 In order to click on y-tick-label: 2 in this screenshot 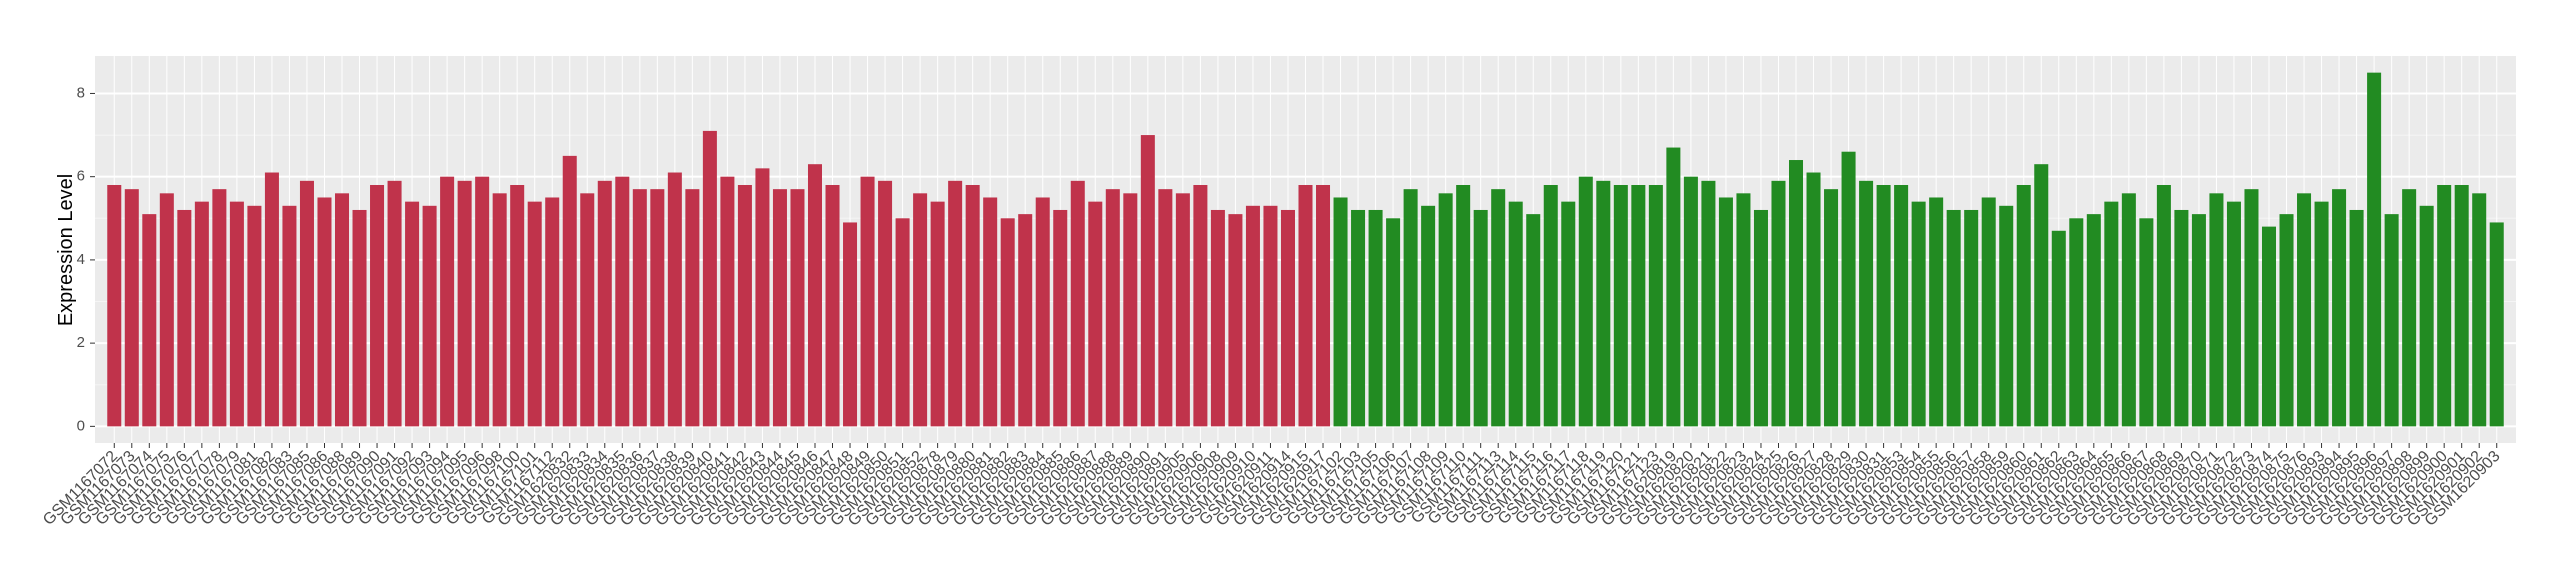, I will do `click(81, 342)`.